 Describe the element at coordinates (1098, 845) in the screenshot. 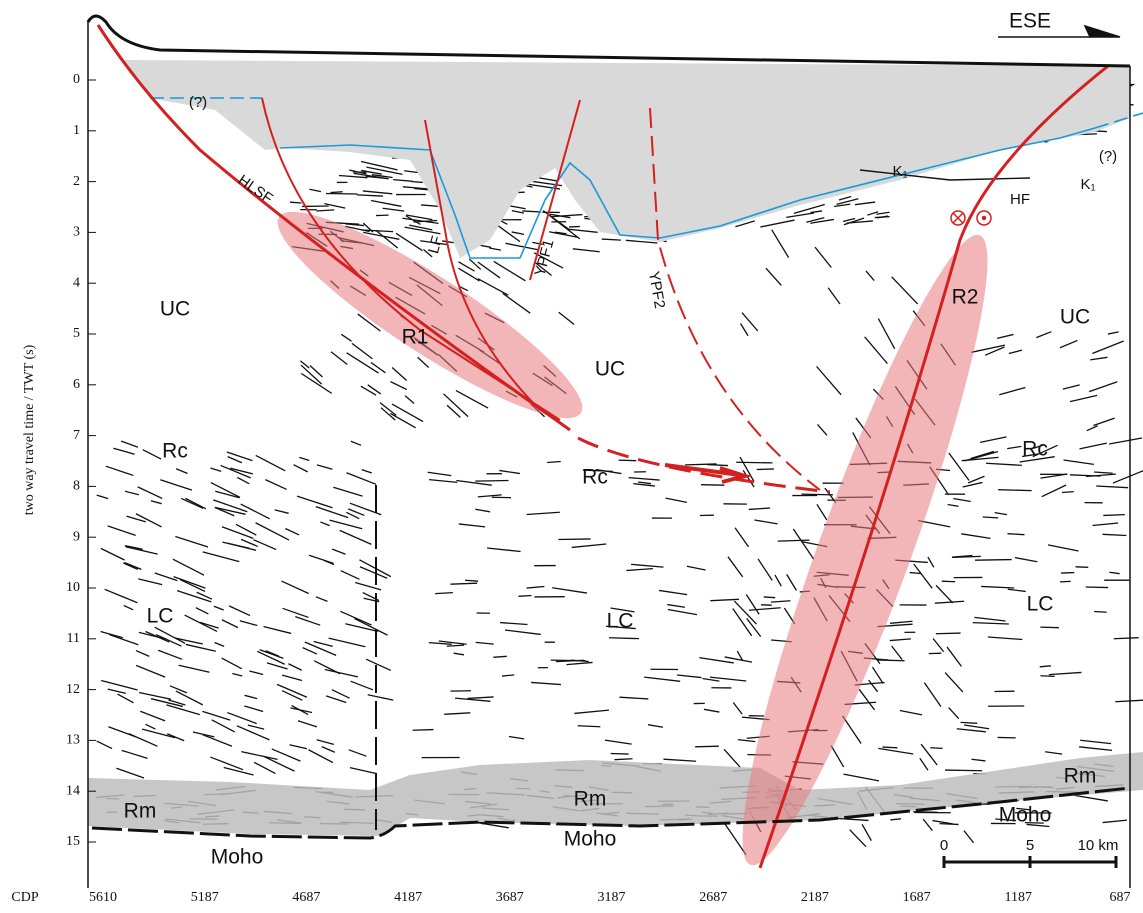

I see `scale-label: 10 km` at that location.